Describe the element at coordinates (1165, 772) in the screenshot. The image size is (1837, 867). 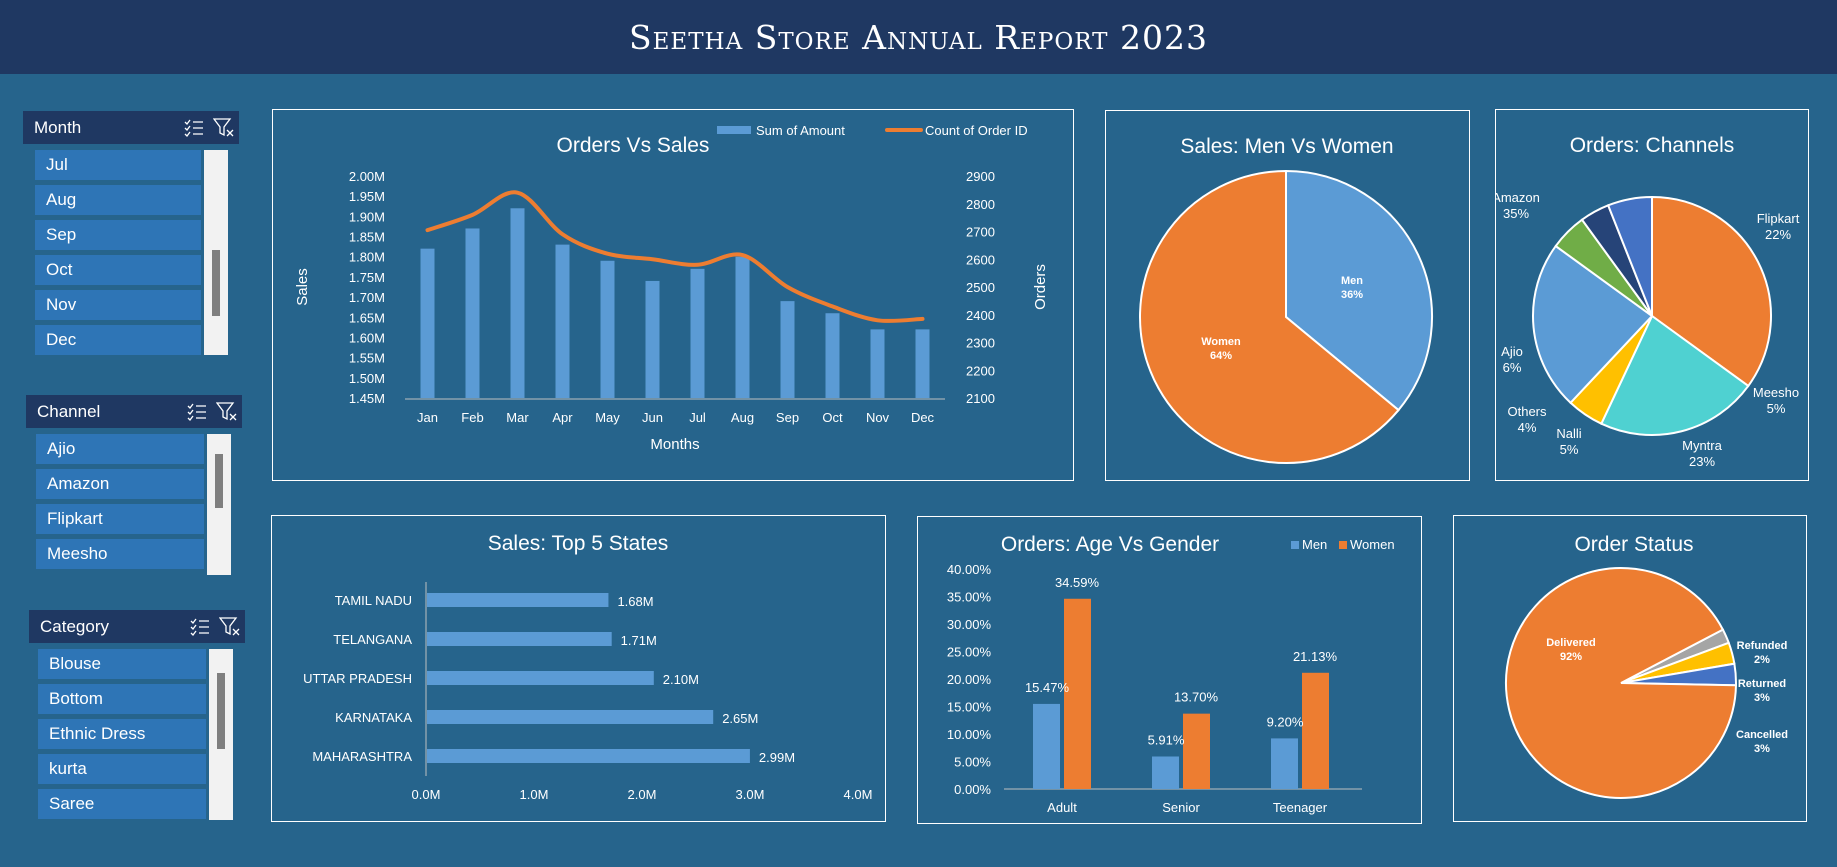
I see `bar-men-senior` at that location.